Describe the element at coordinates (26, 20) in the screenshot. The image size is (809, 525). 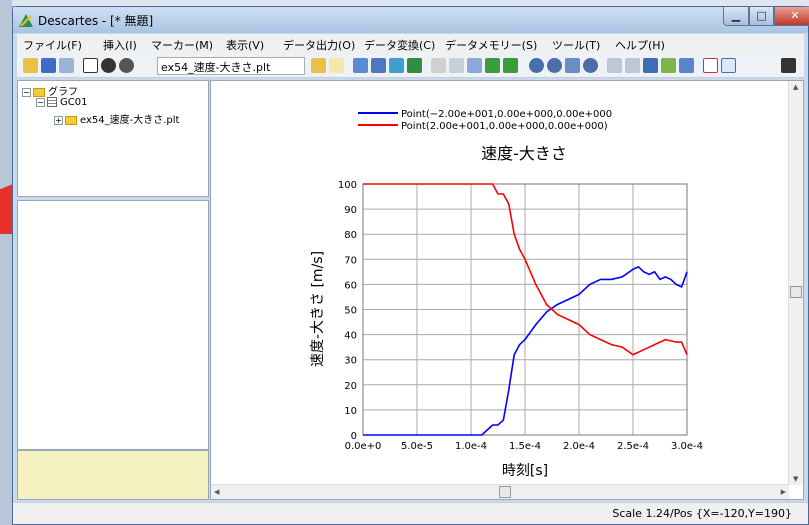
I see `descartes-app-icon` at that location.